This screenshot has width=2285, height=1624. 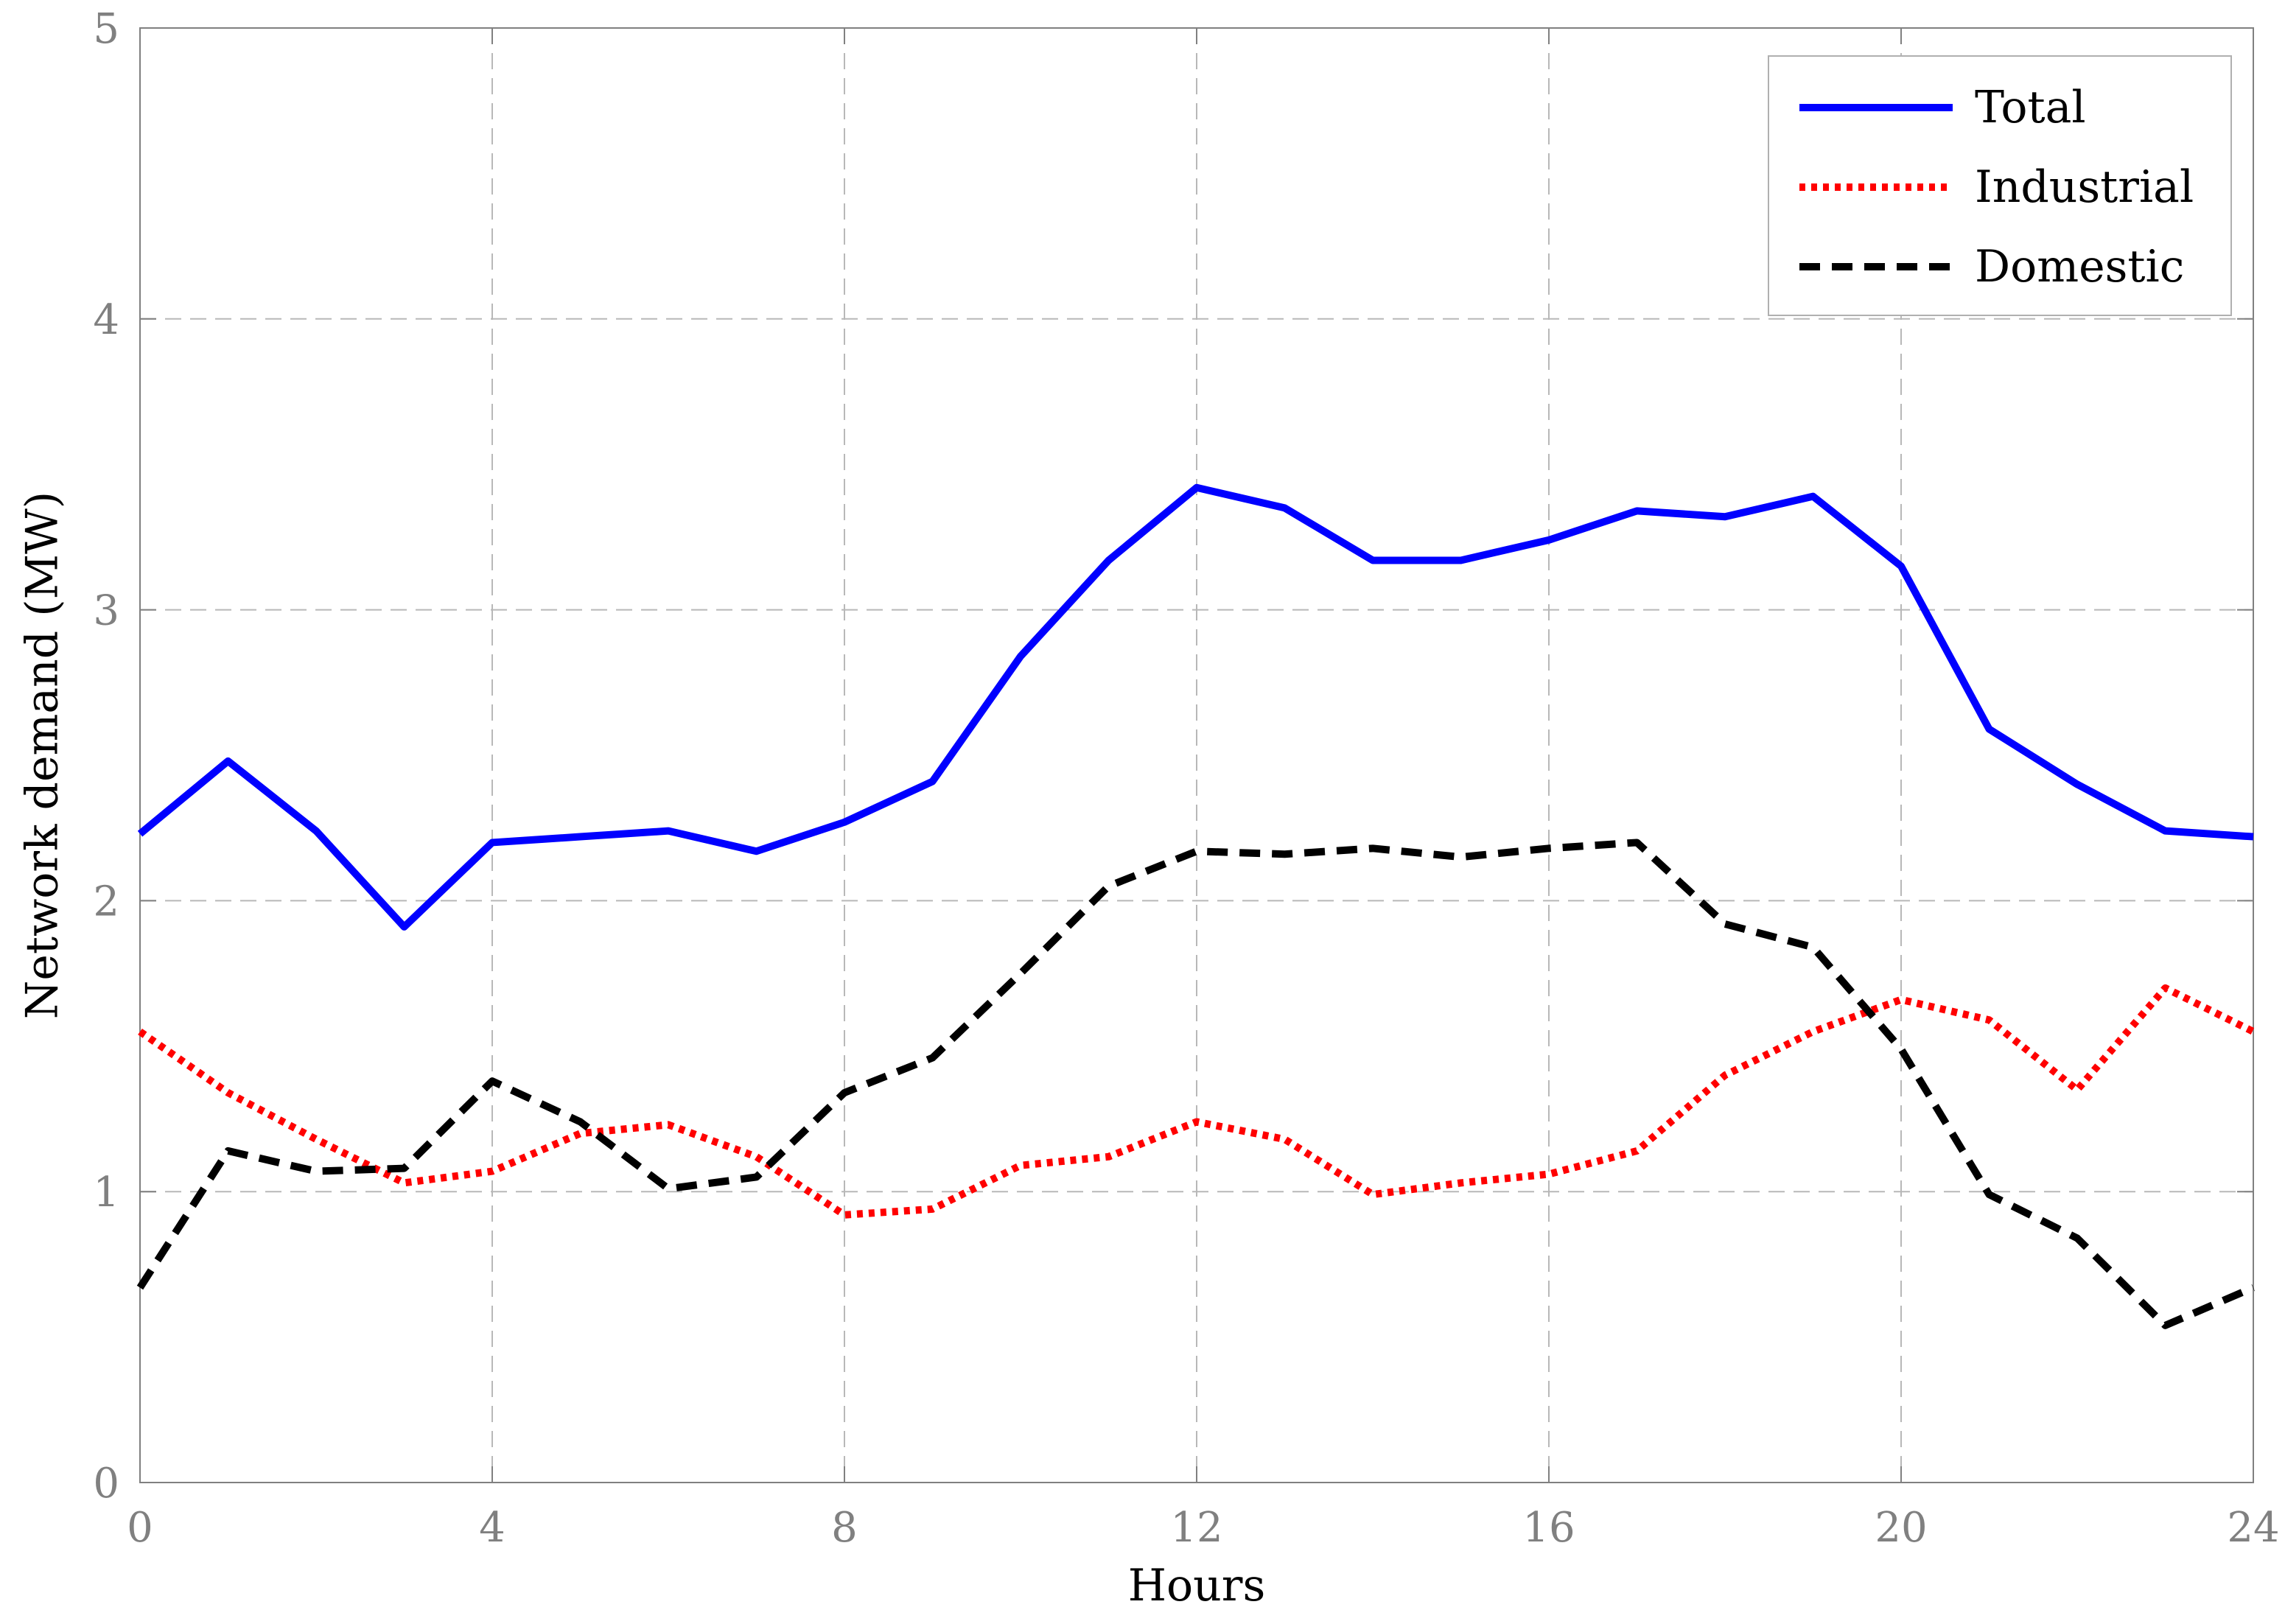 I want to click on legend-label-total: Total, so click(x=2030, y=107).